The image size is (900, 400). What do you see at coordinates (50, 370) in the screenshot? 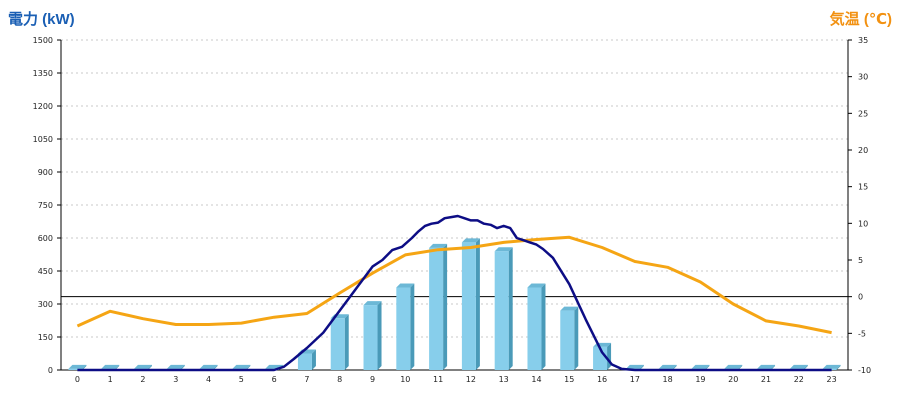
I see `left-tick-label: 0` at bounding box center [50, 370].